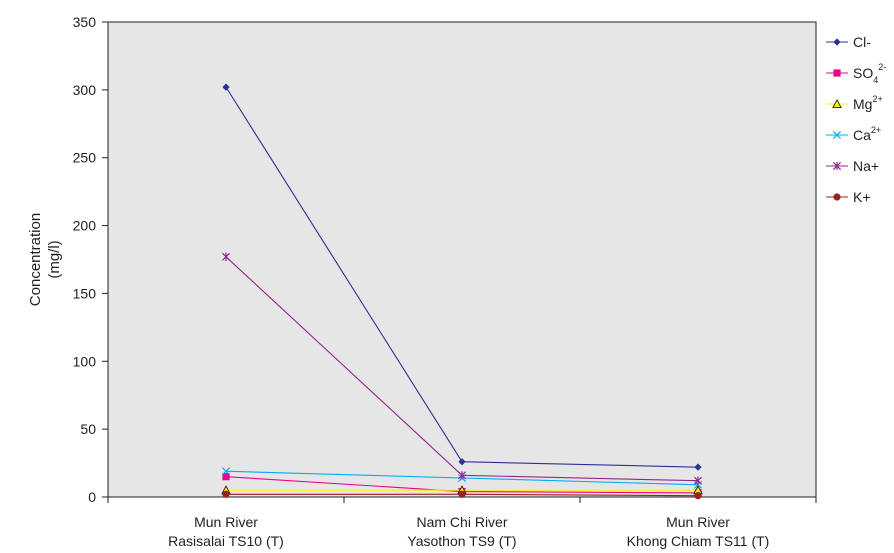 This screenshot has height=553, width=894. What do you see at coordinates (856, 119) in the screenshot?
I see `legend: Cl- SO42- Mg2+ Ca2+ Na+ K+` at bounding box center [856, 119].